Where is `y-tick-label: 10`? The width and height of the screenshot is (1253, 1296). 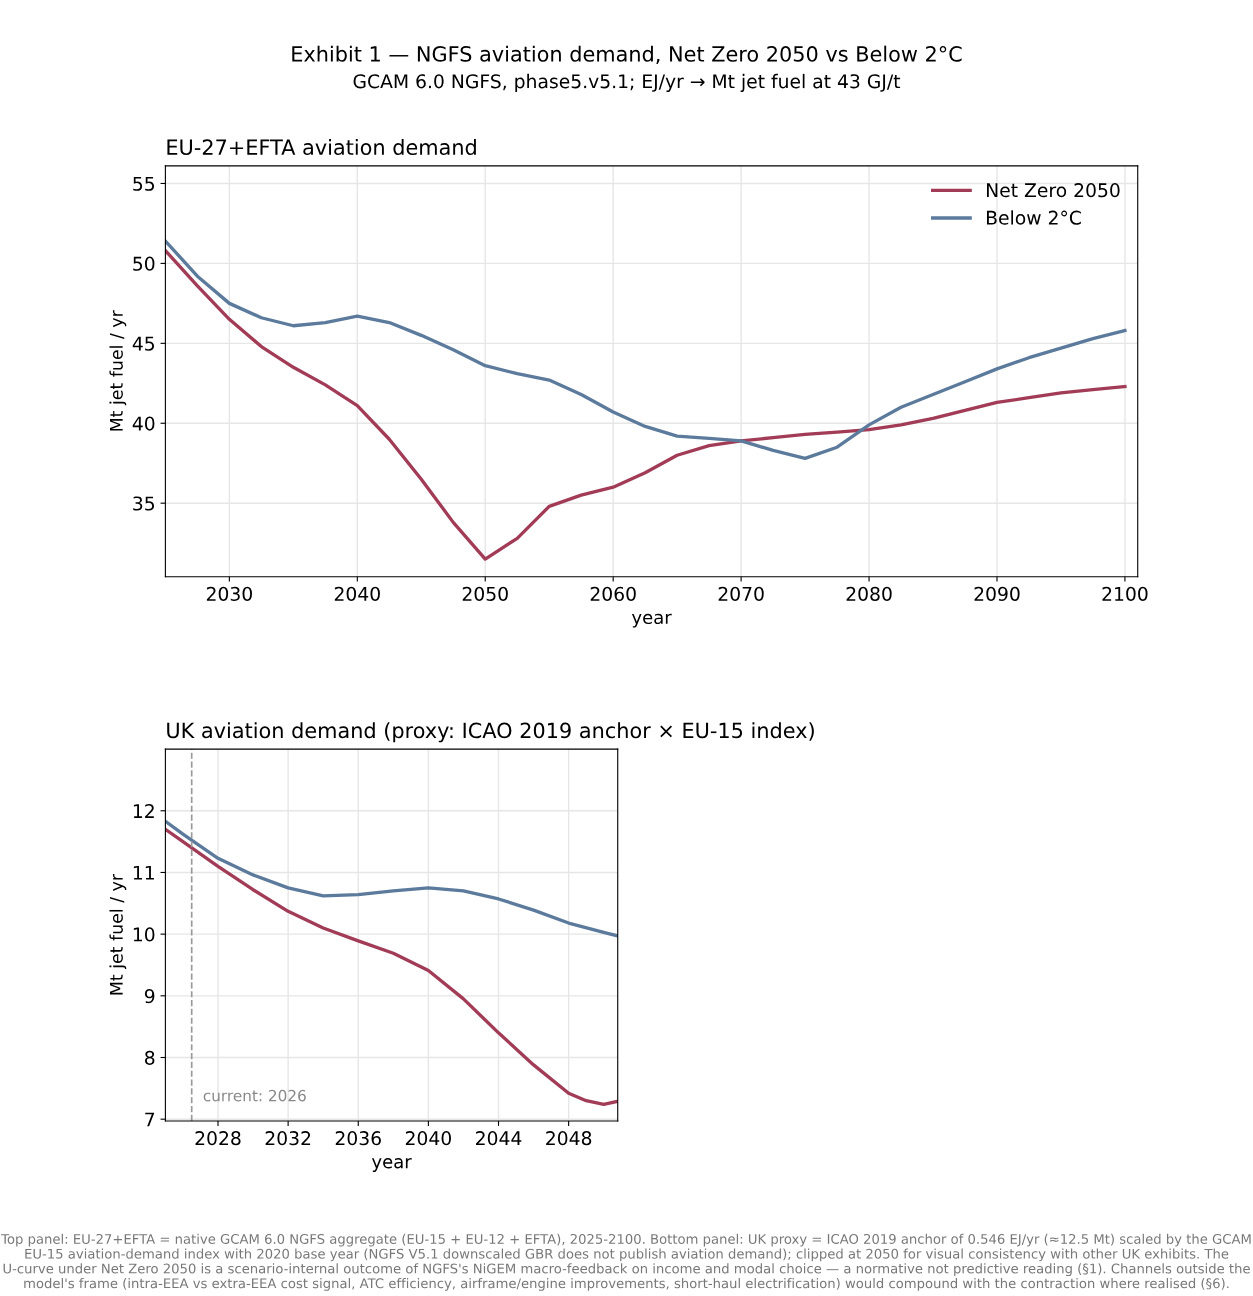
y-tick-label: 10 is located at coordinates (144, 934).